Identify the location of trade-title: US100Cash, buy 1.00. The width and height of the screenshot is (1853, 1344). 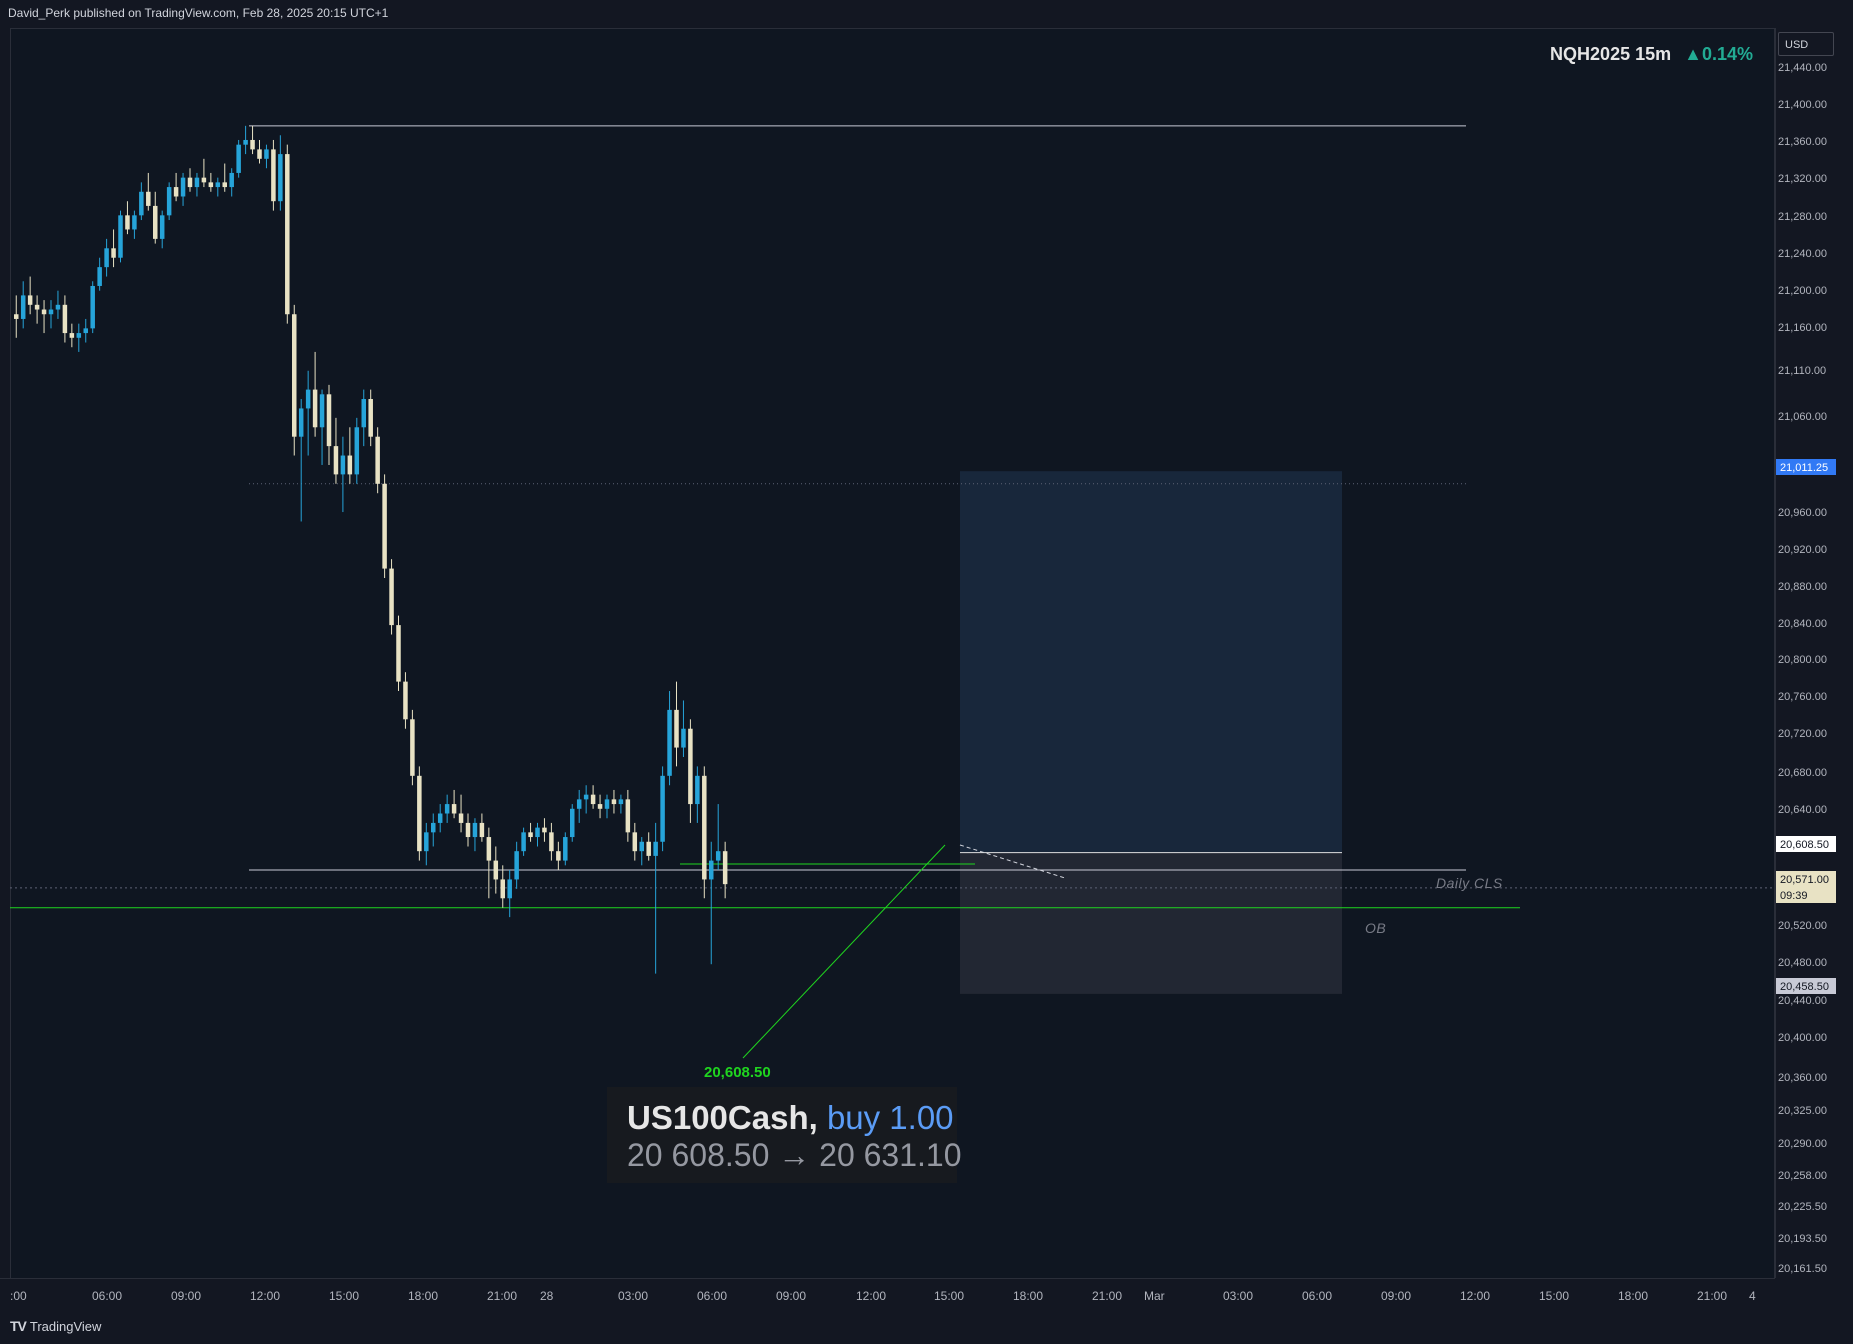
(790, 1118).